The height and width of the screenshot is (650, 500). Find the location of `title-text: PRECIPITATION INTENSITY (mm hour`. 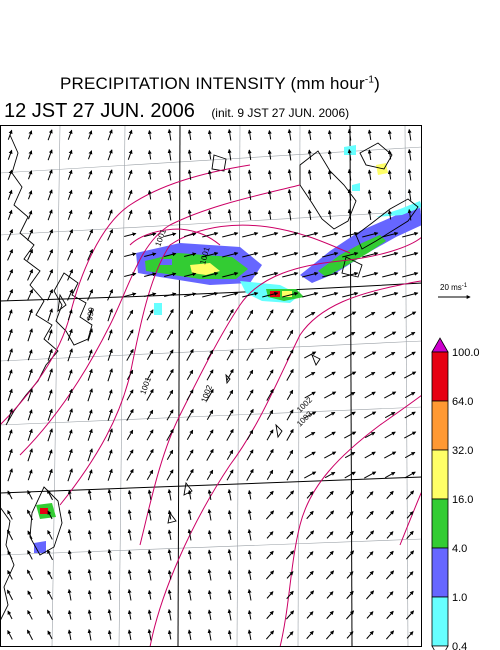

title-text: PRECIPITATION INTENSITY (mm hour is located at coordinates (212, 83).